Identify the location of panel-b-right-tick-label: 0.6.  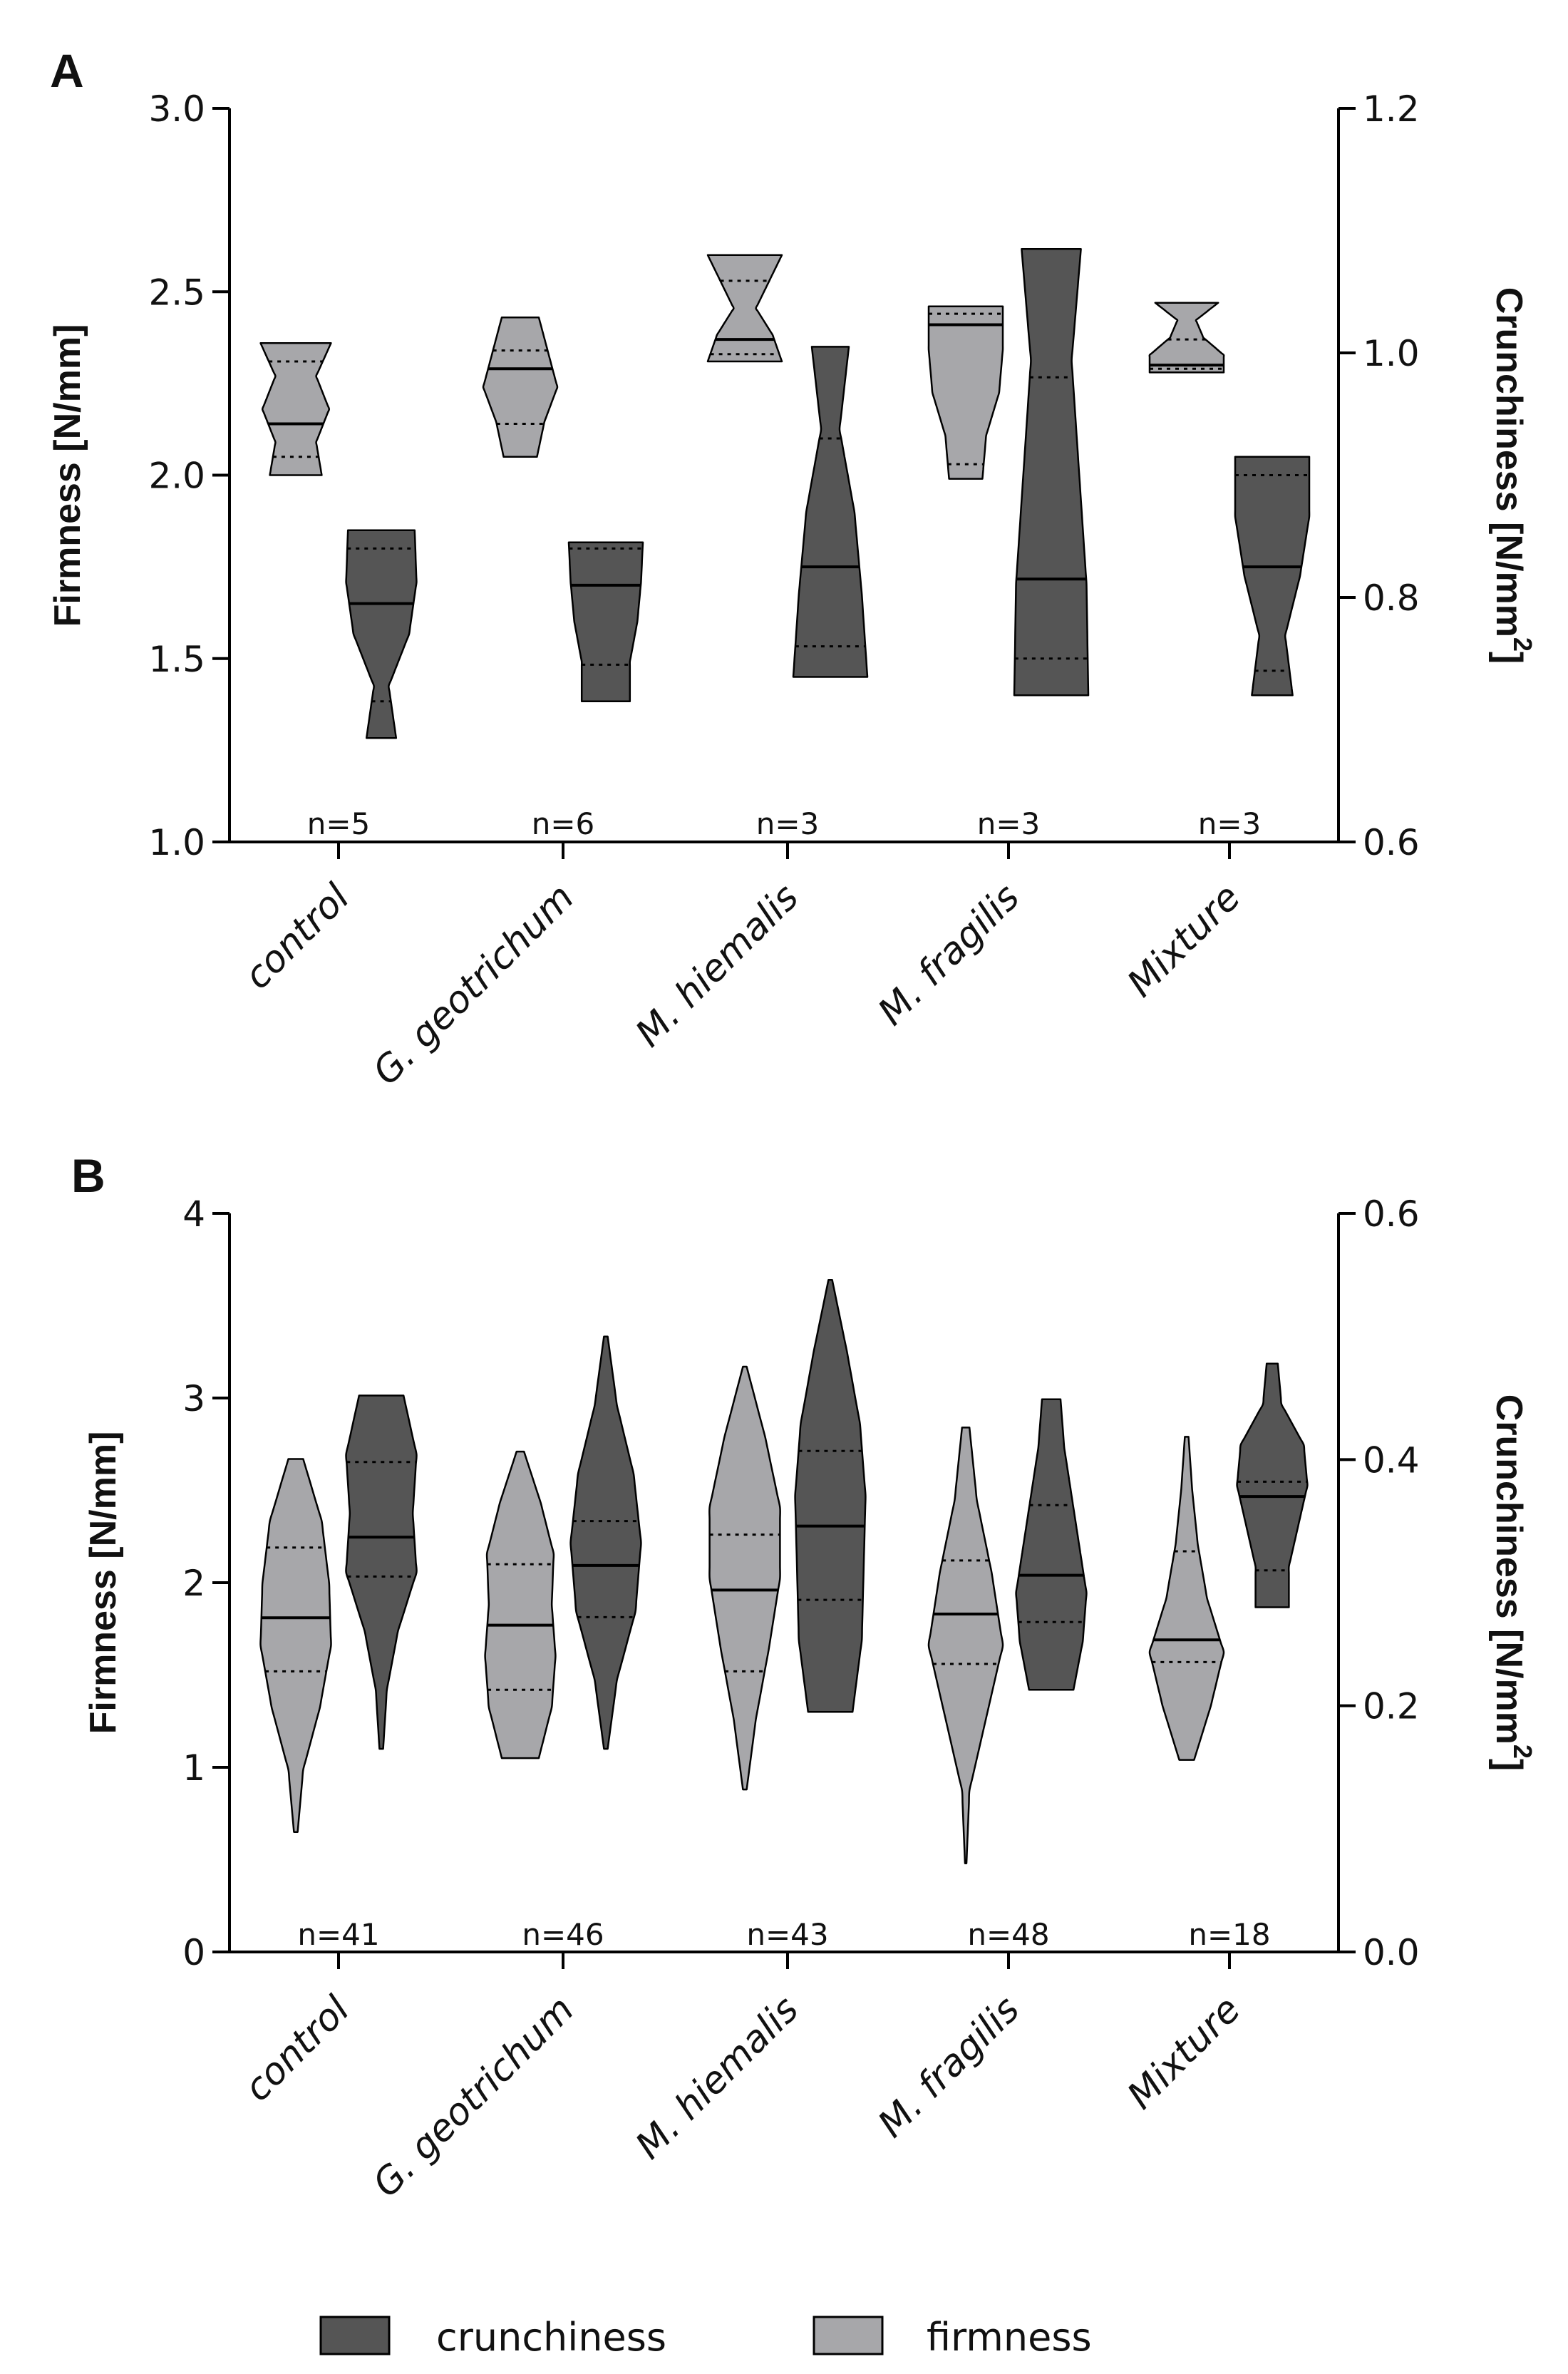
(1392, 1214).